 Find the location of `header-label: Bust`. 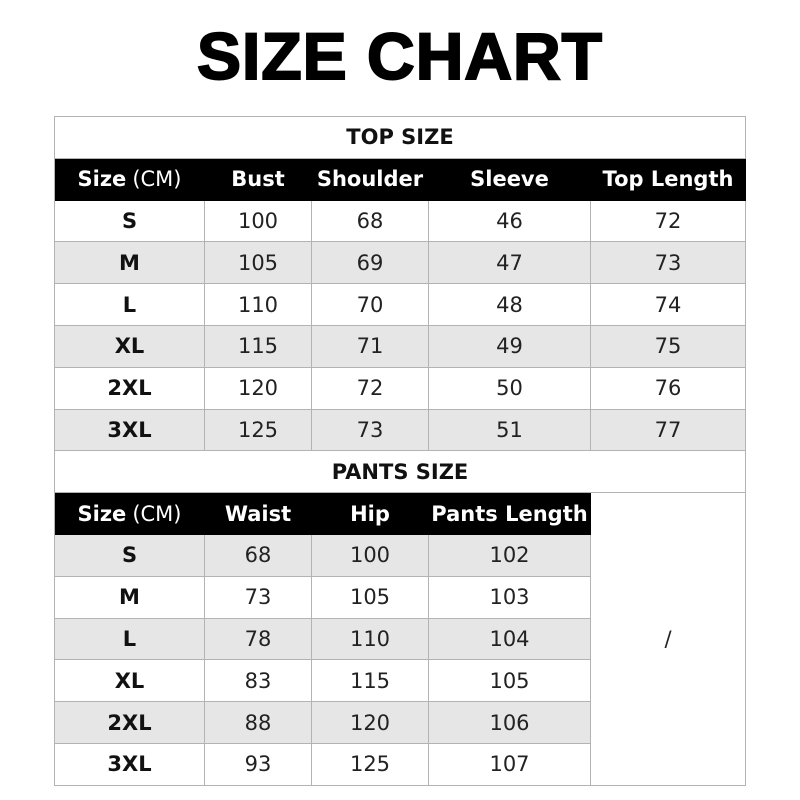

header-label: Bust is located at coordinates (258, 179).